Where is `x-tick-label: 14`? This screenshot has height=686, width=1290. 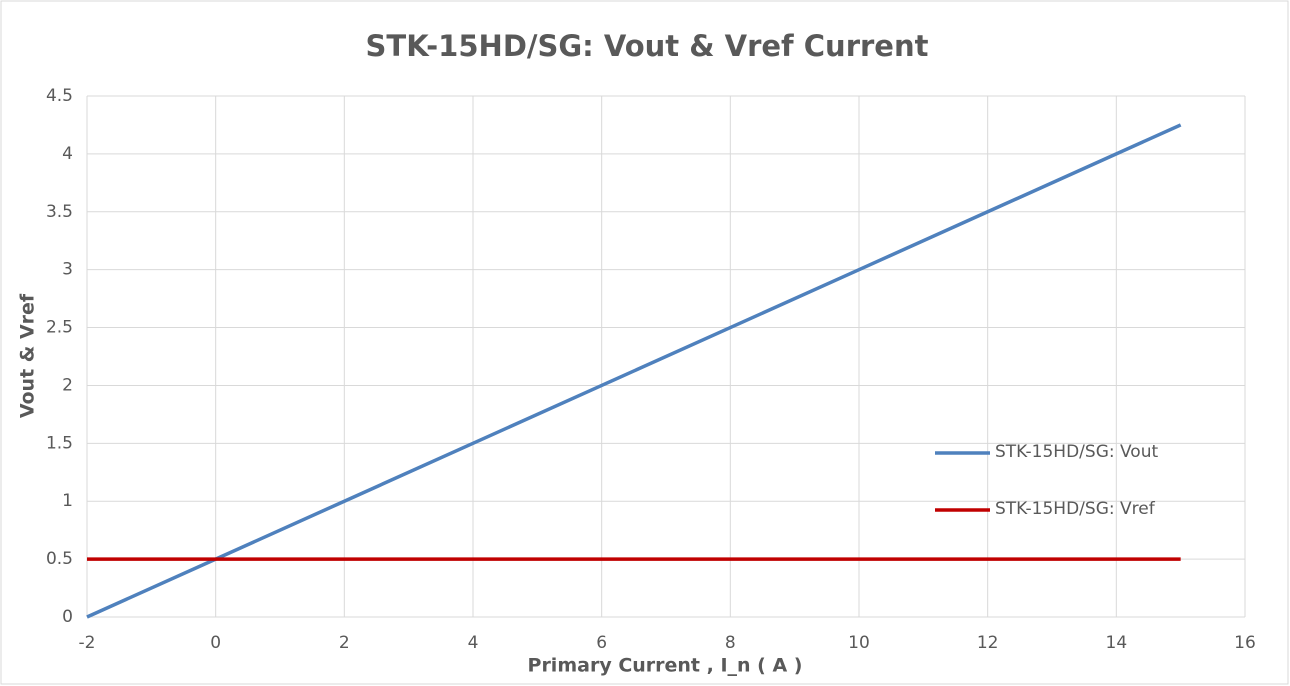
x-tick-label: 14 is located at coordinates (1117, 643).